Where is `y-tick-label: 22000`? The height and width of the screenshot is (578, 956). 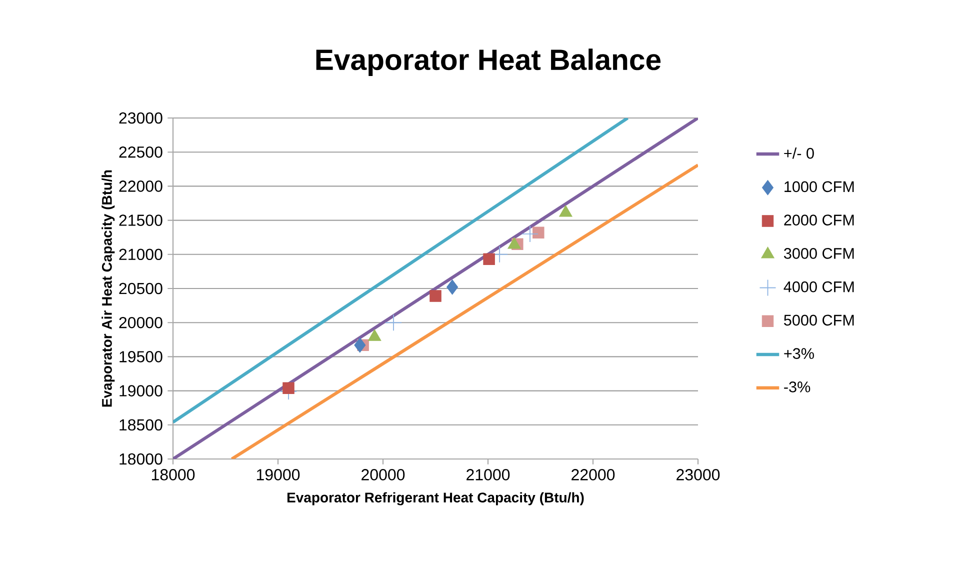 y-tick-label: 22000 is located at coordinates (140, 186).